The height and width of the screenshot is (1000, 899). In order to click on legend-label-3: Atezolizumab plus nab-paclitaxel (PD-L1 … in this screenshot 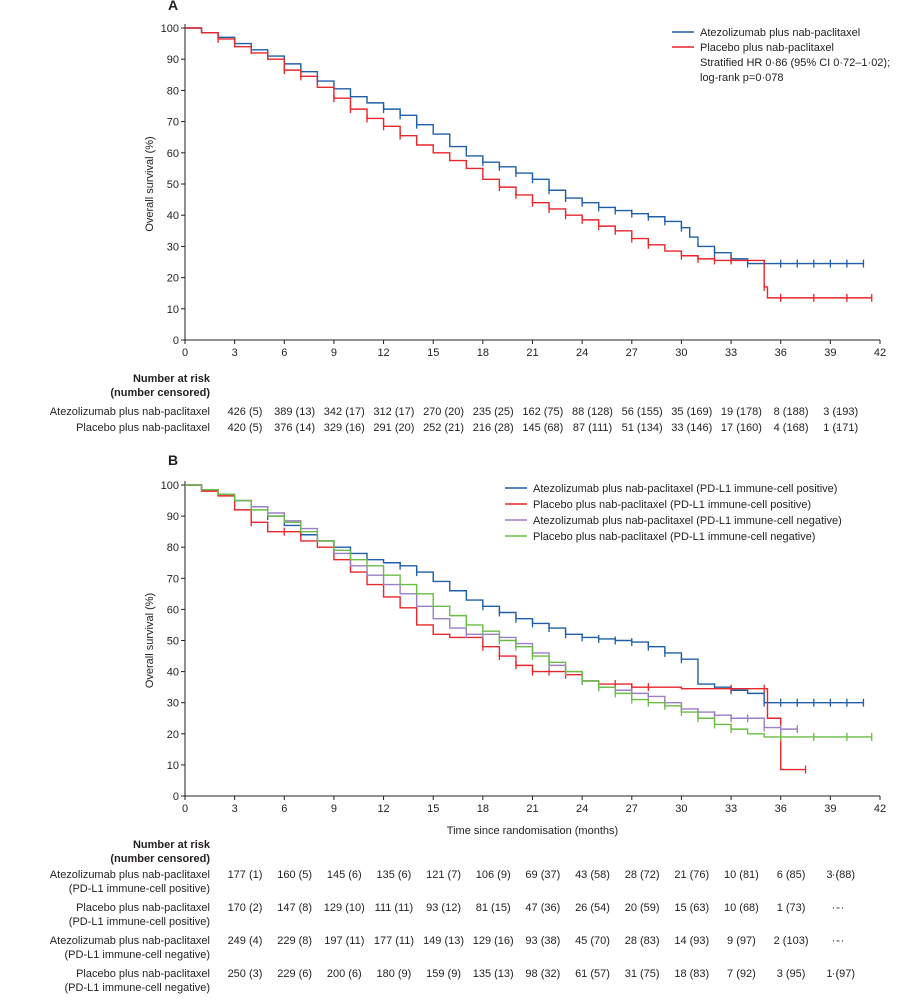, I will do `click(687, 521)`.